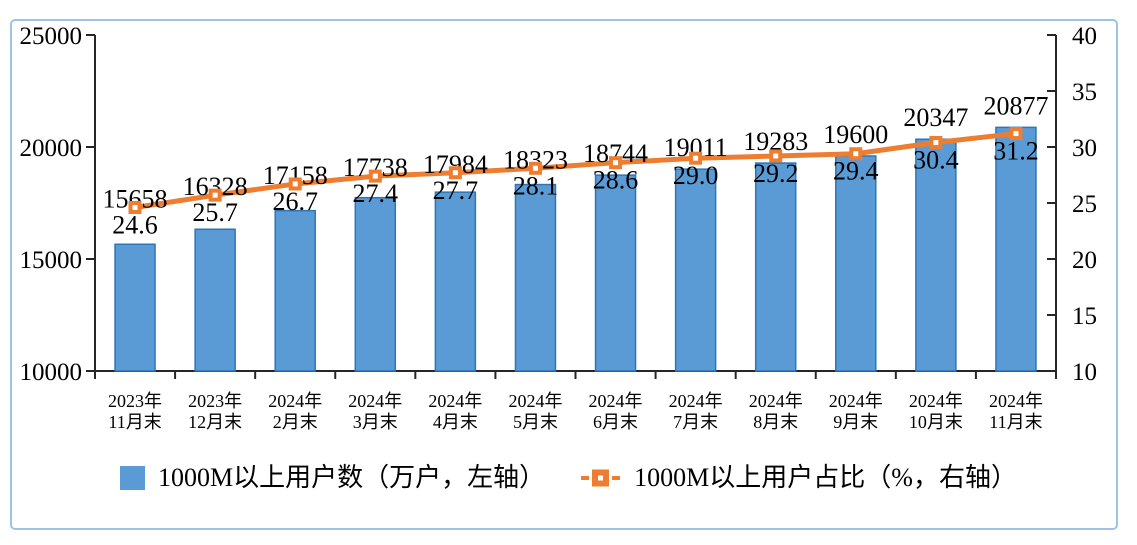 Image resolution: width=1137 pixels, height=545 pixels. What do you see at coordinates (1016, 151) in the screenshot?
I see `line-value-label: 31.2` at bounding box center [1016, 151].